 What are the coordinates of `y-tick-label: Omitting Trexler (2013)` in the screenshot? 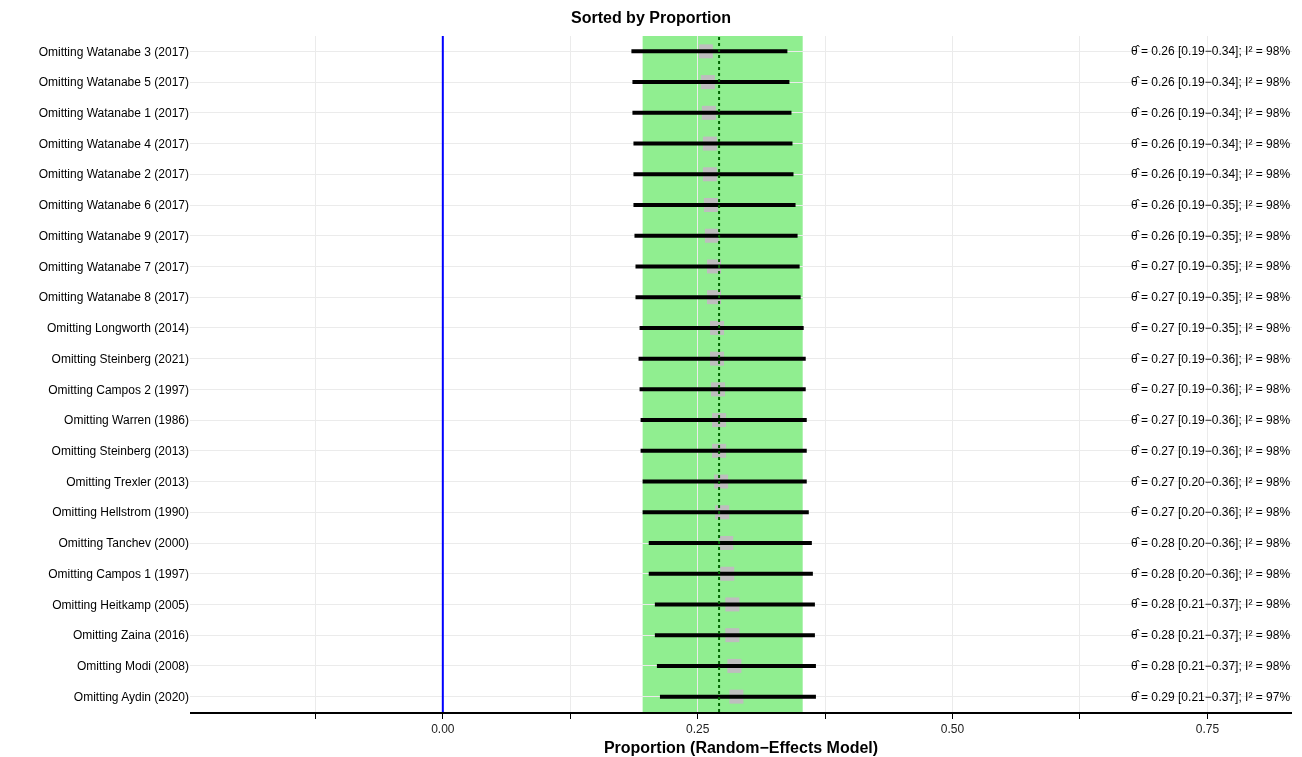 It's located at (127, 481).